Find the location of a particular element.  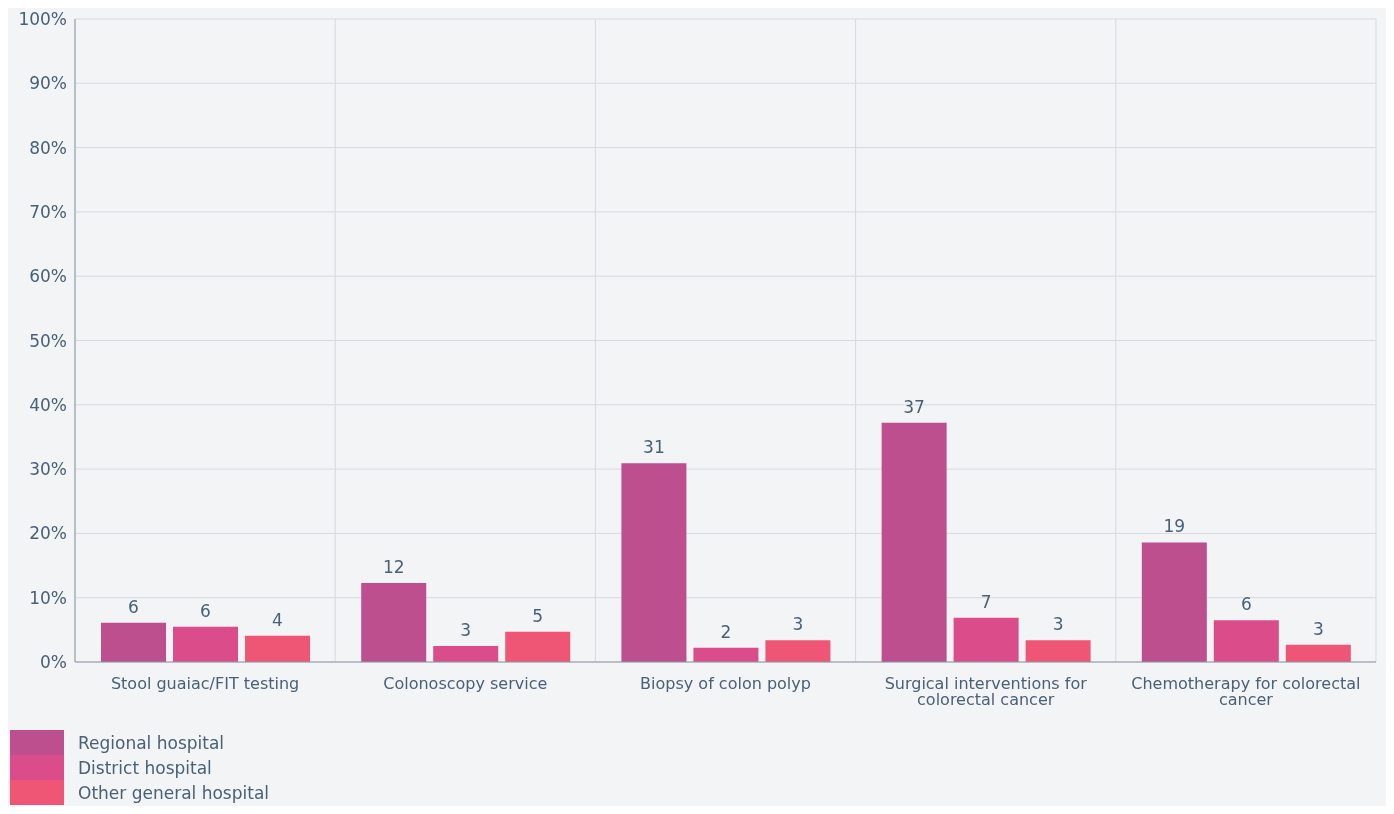

data-label: 12 is located at coordinates (393, 566).